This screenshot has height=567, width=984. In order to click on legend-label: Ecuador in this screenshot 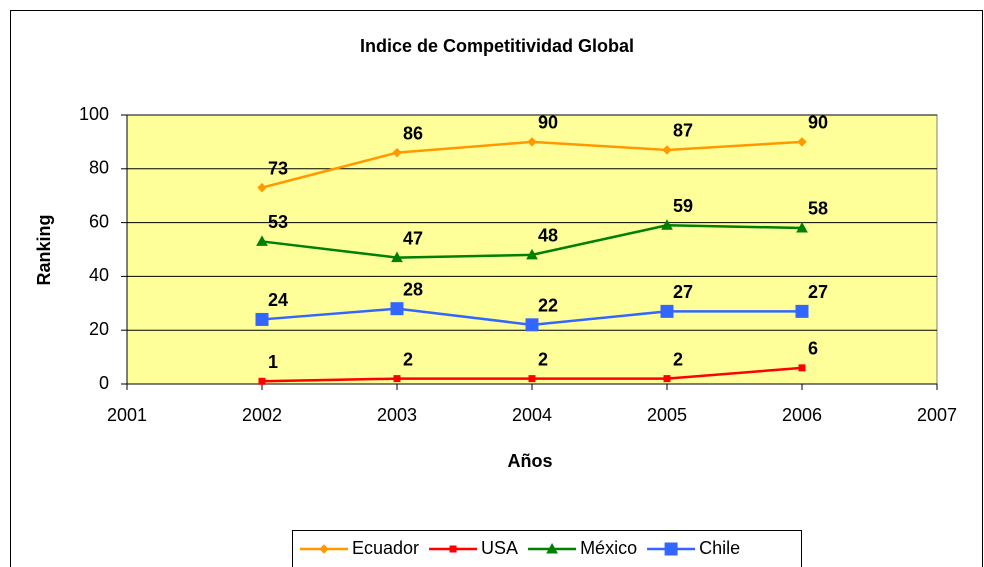, I will do `click(385, 548)`.